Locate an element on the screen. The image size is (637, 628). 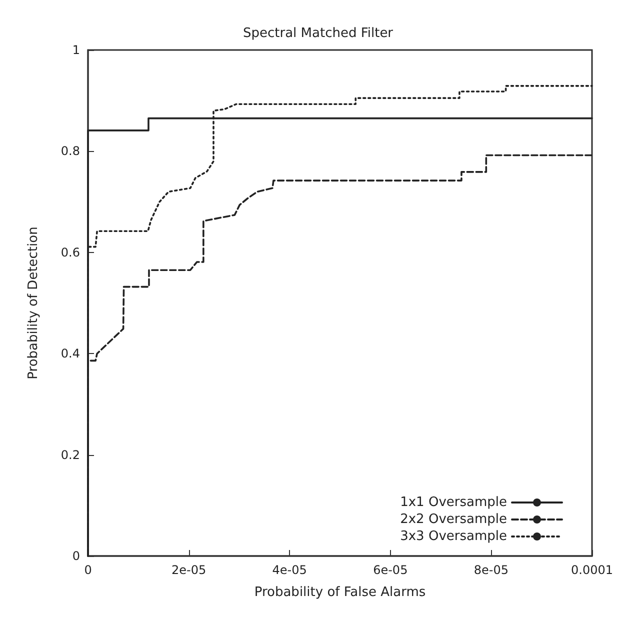
y-tick-label: 0.2 is located at coordinates (70, 455).